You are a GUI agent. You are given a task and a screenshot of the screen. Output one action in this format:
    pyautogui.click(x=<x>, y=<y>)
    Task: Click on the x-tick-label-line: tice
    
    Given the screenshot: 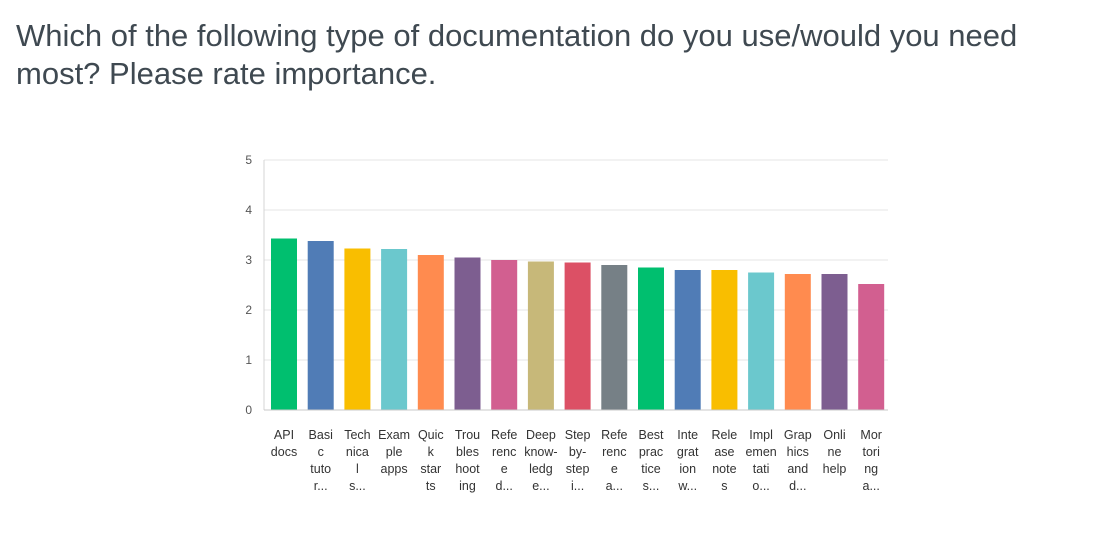 What is the action you would take?
    pyautogui.click(x=651, y=469)
    